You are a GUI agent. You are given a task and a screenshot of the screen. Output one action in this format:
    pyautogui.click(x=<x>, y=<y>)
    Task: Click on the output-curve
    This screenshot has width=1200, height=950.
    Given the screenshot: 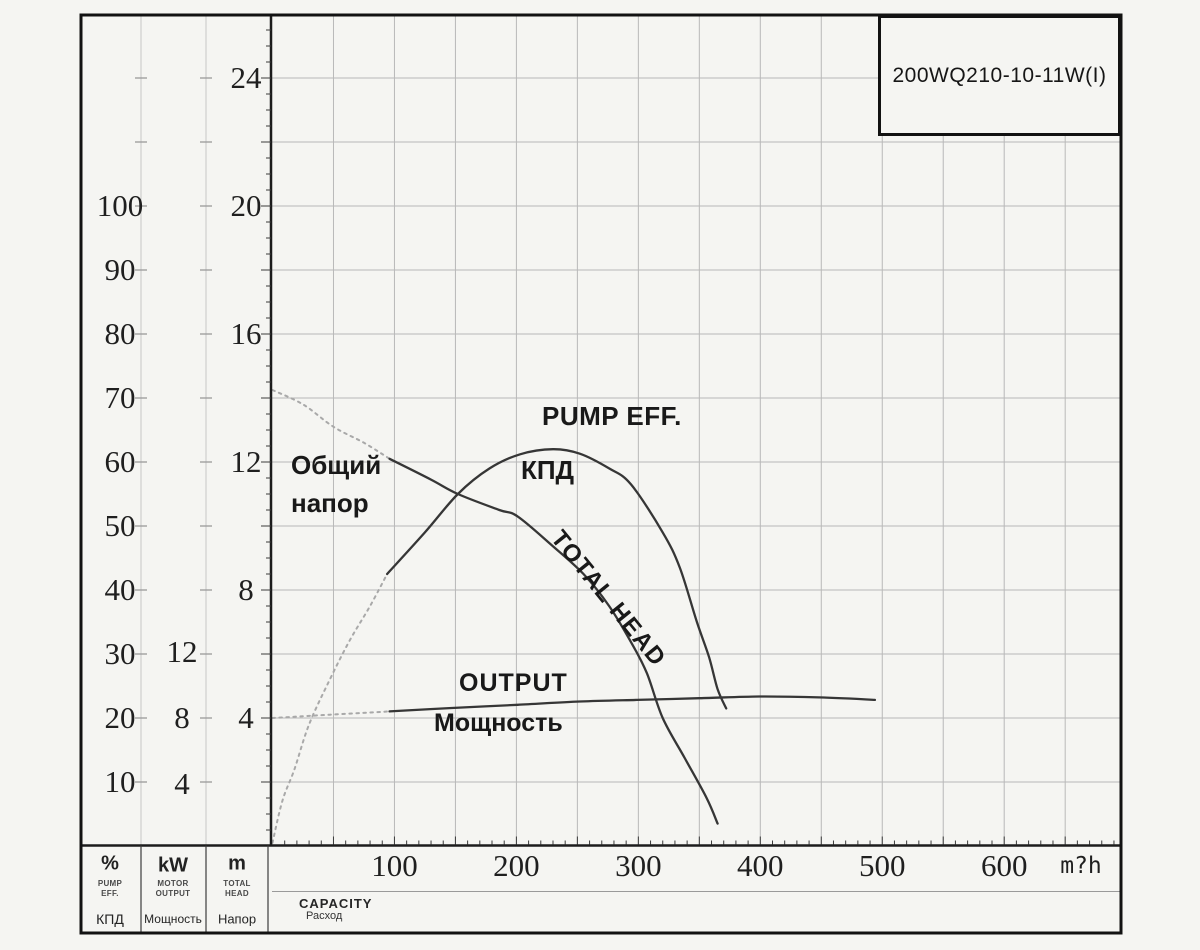 What is the action you would take?
    pyautogui.click(x=632, y=704)
    